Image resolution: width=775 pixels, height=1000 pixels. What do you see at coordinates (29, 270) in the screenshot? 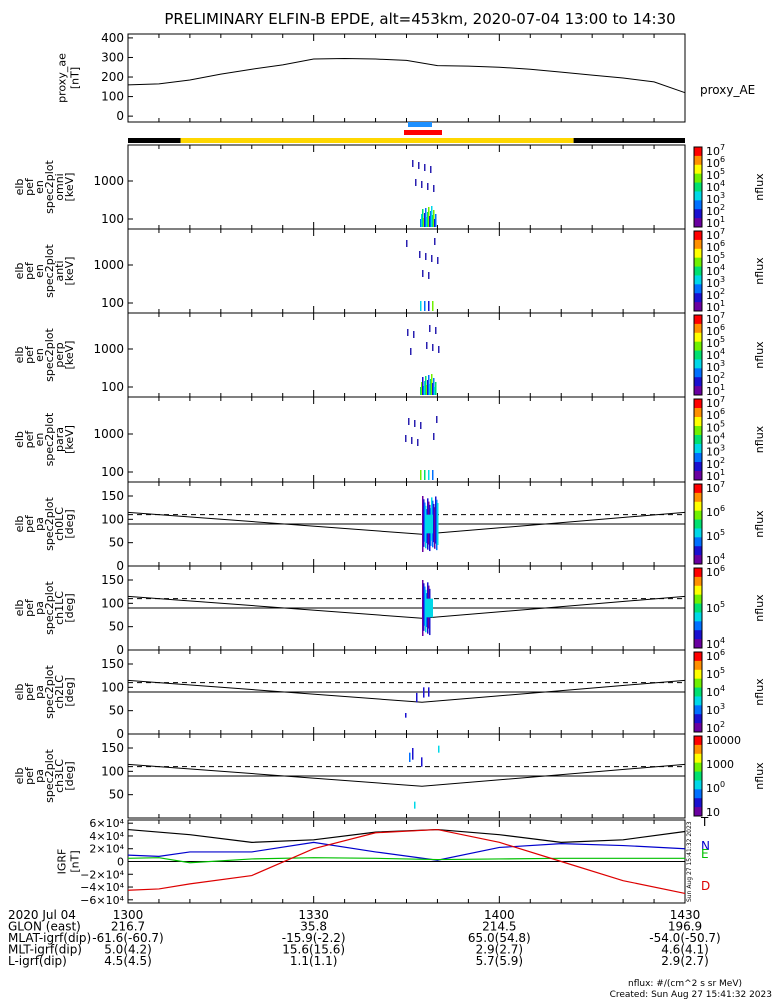
I see `anti-ylabel-line-1: pef` at bounding box center [29, 270].